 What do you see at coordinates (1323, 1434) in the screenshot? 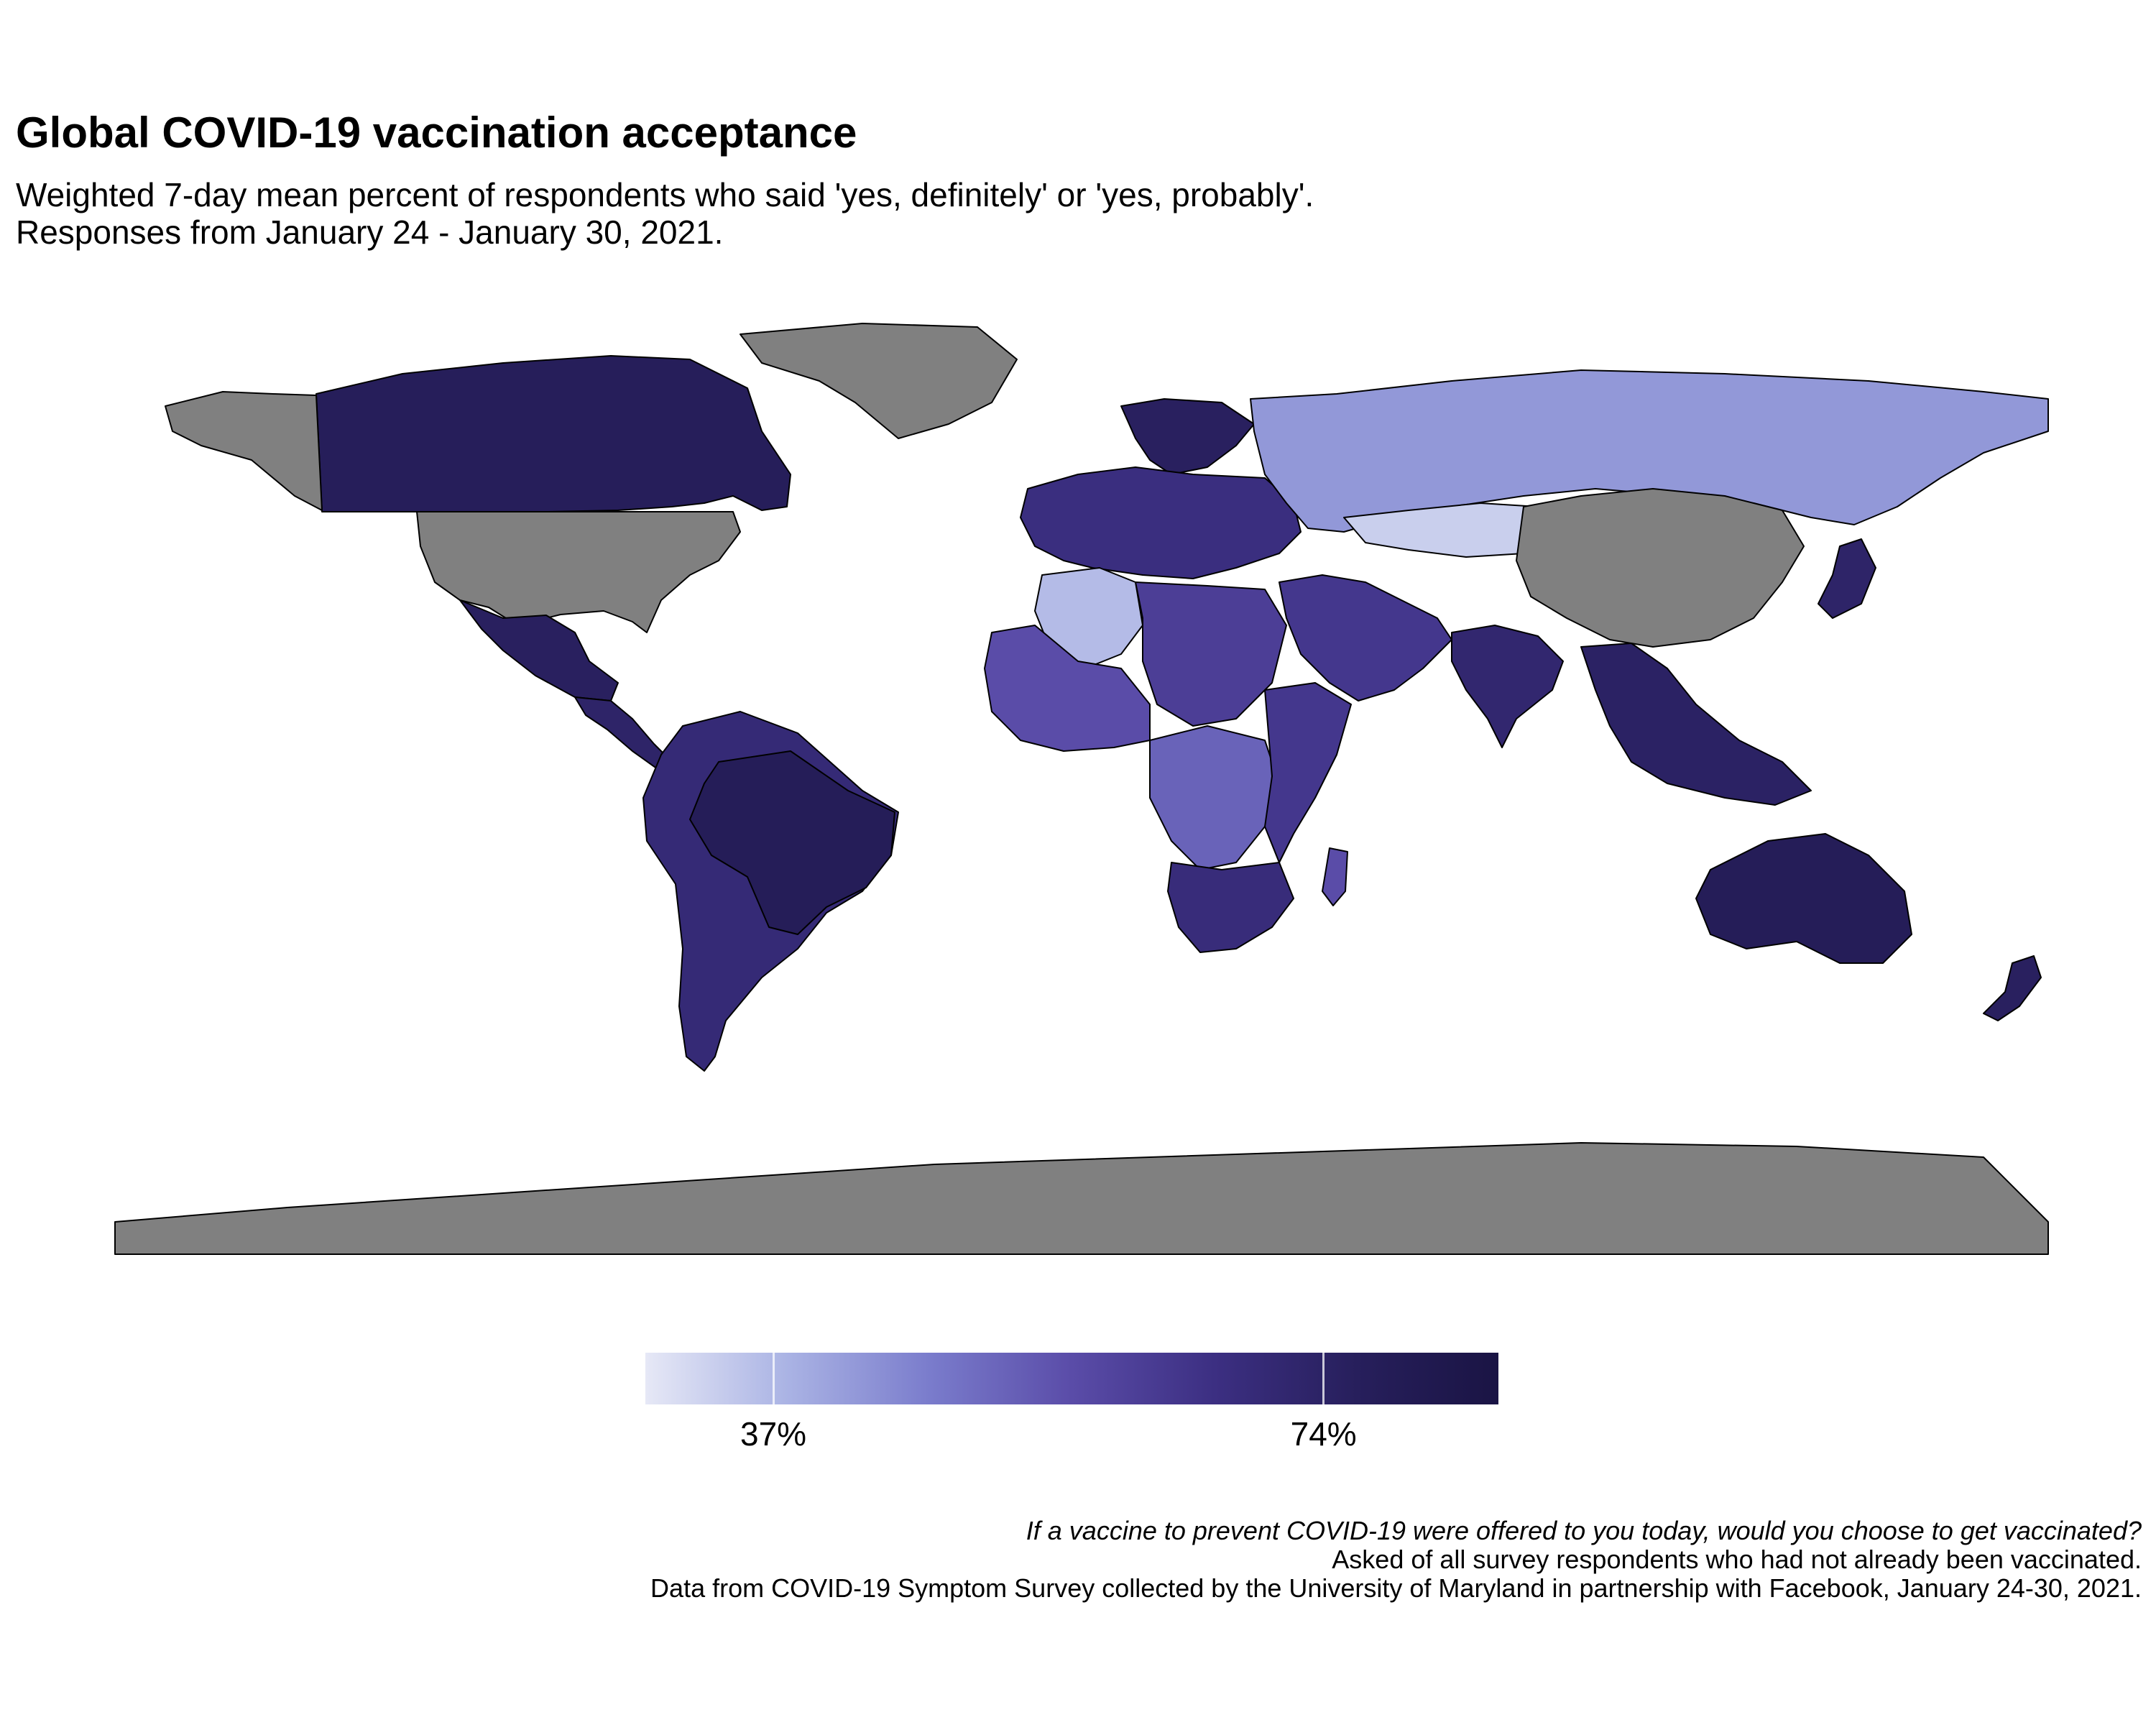
I see `legend-tick-label: 74%` at bounding box center [1323, 1434].